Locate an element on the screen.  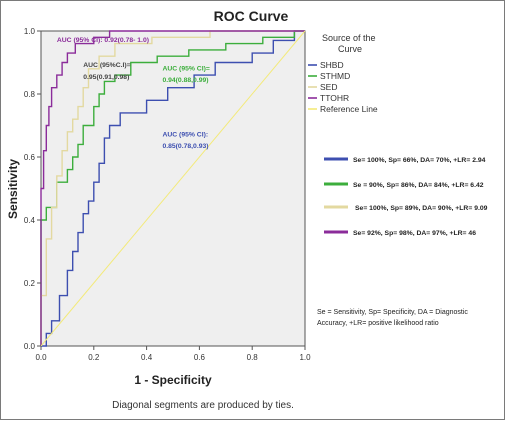
legend-entry: SHBD is located at coordinates (332, 65).